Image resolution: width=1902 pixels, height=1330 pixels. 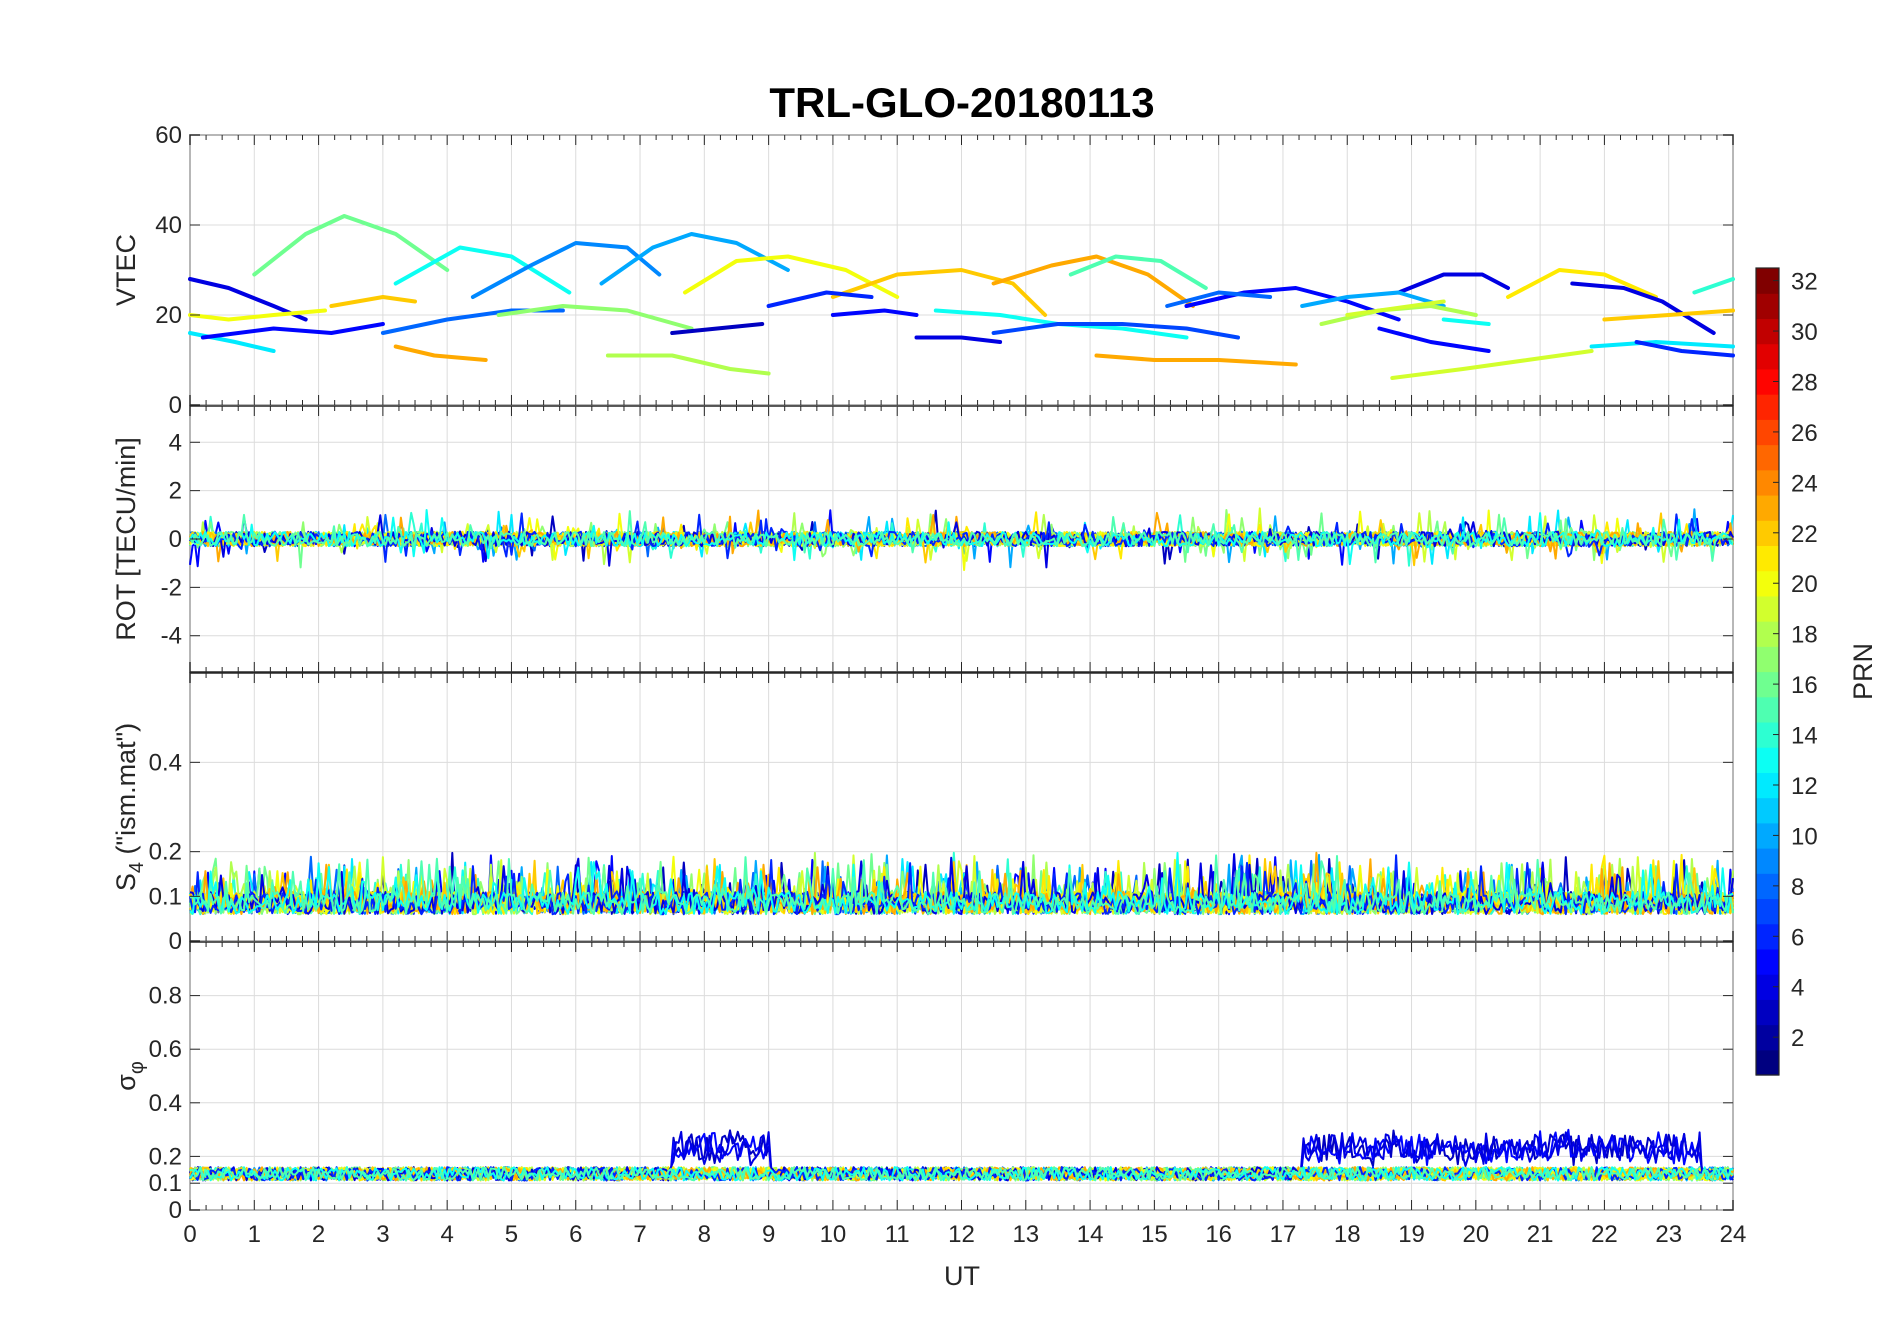 What do you see at coordinates (1797, 887) in the screenshot?
I see `colorbar-tick-label: 8` at bounding box center [1797, 887].